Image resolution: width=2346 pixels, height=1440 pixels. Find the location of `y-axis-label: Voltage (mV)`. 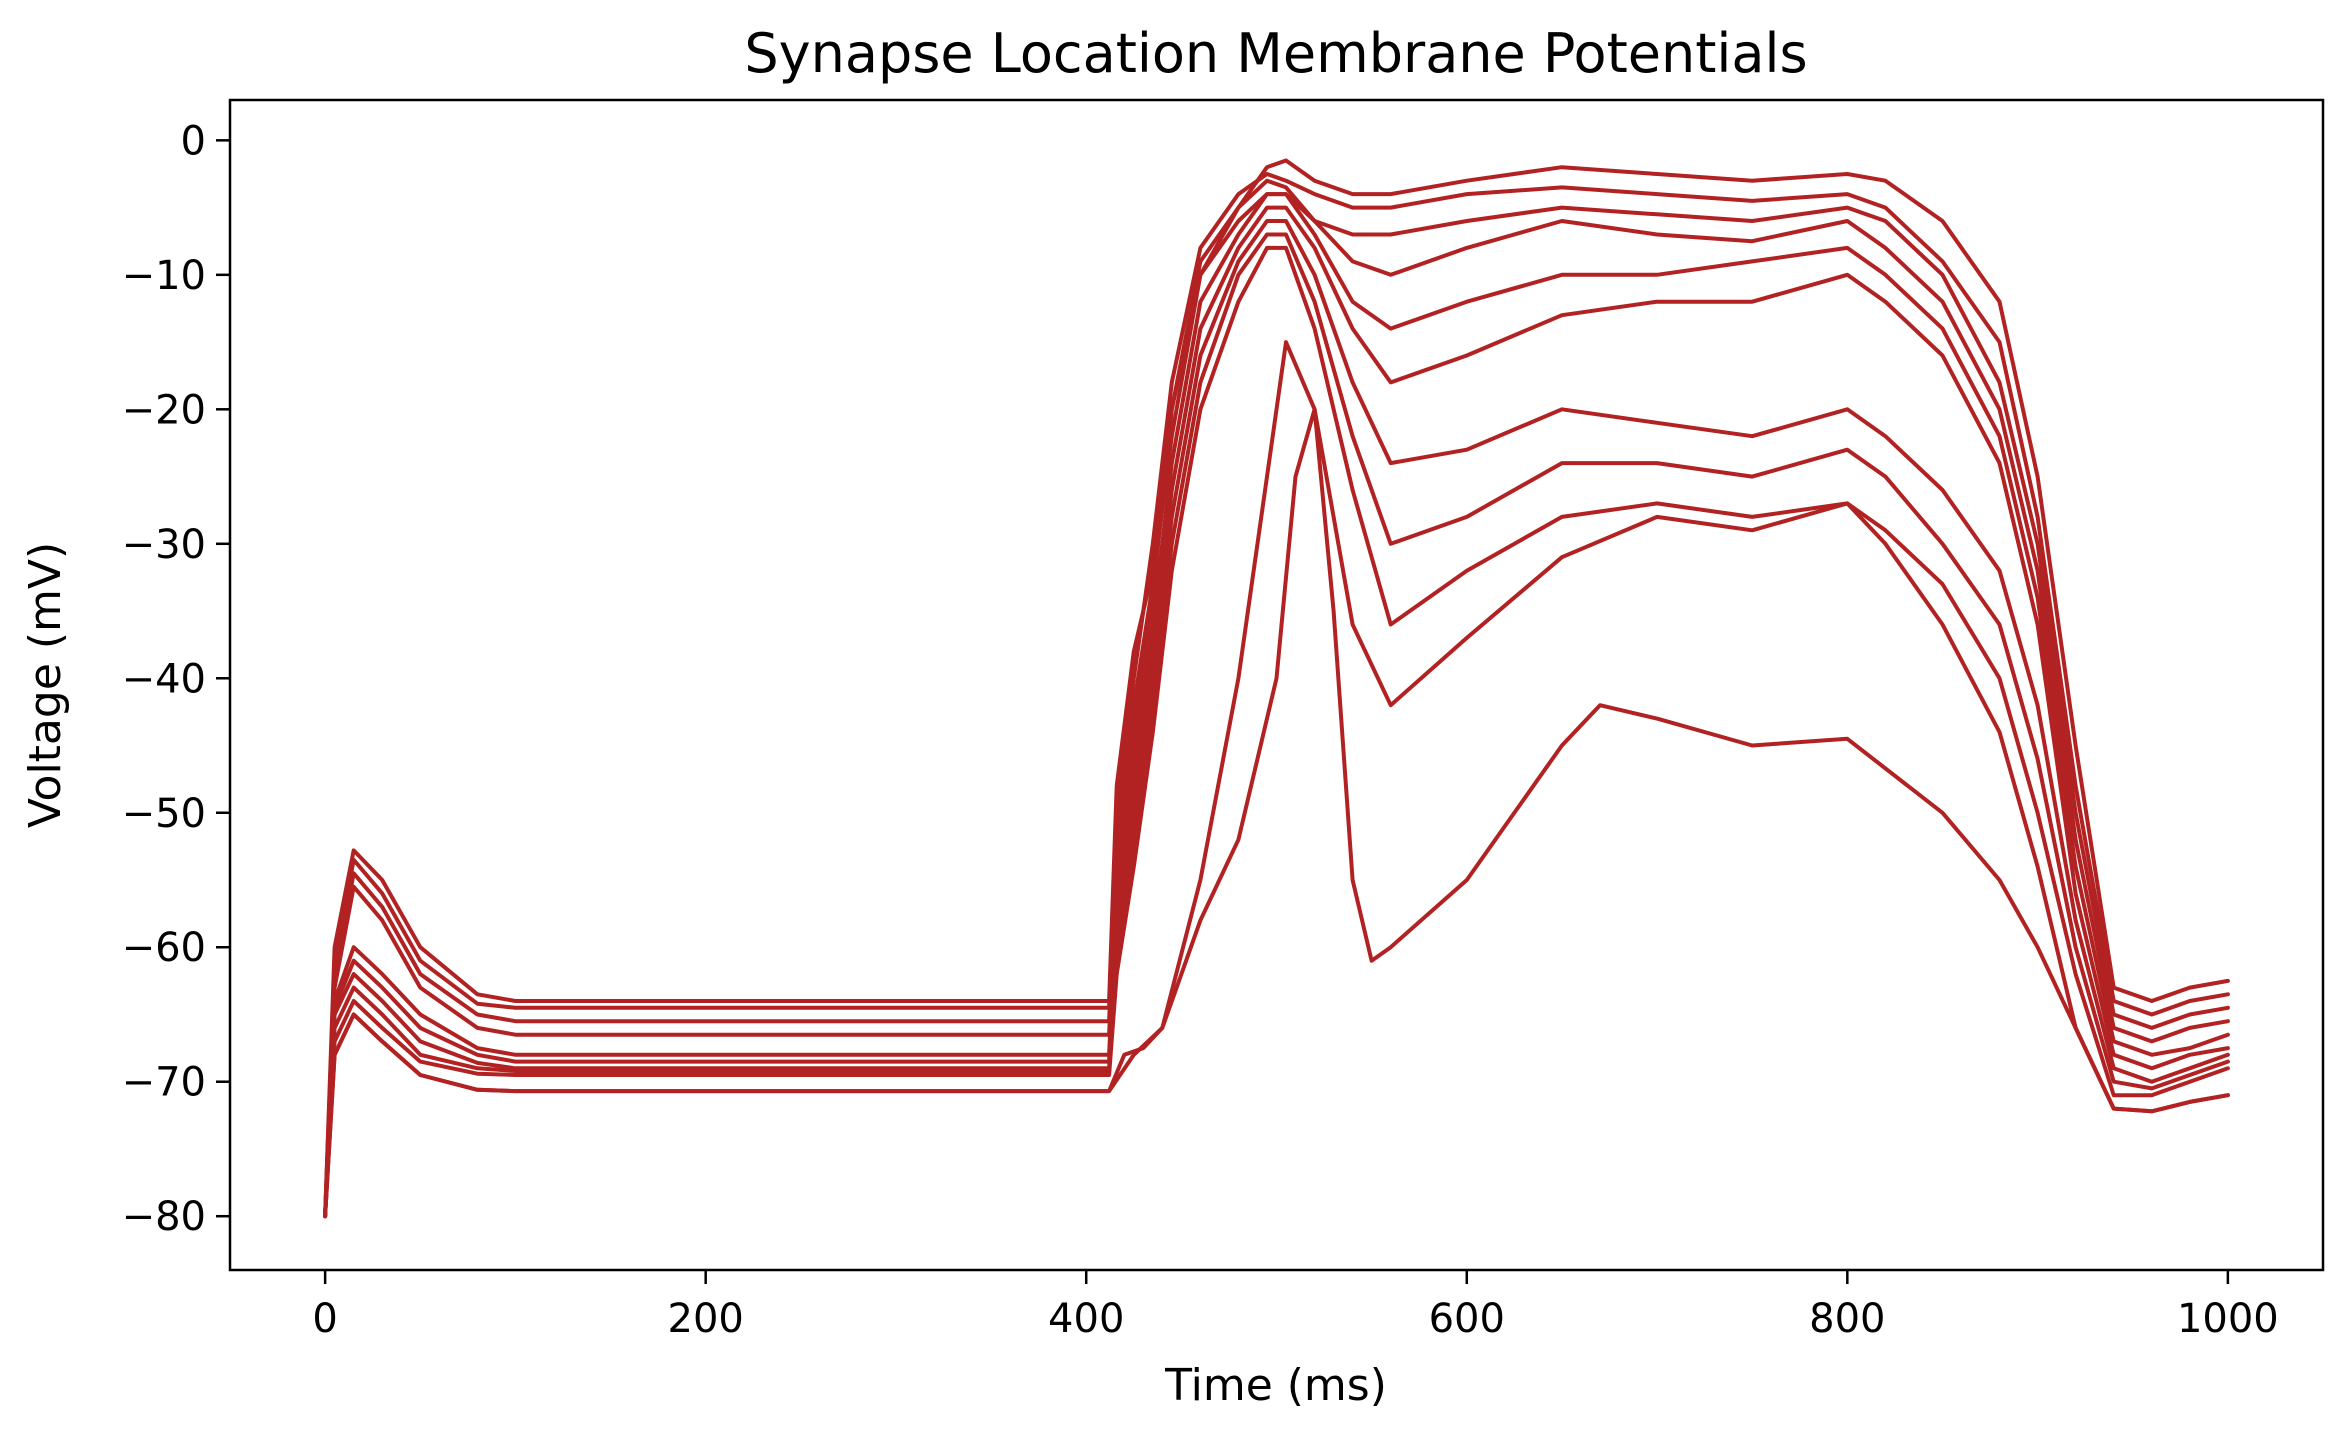

y-axis-label: Voltage (mV) is located at coordinates (45, 685).